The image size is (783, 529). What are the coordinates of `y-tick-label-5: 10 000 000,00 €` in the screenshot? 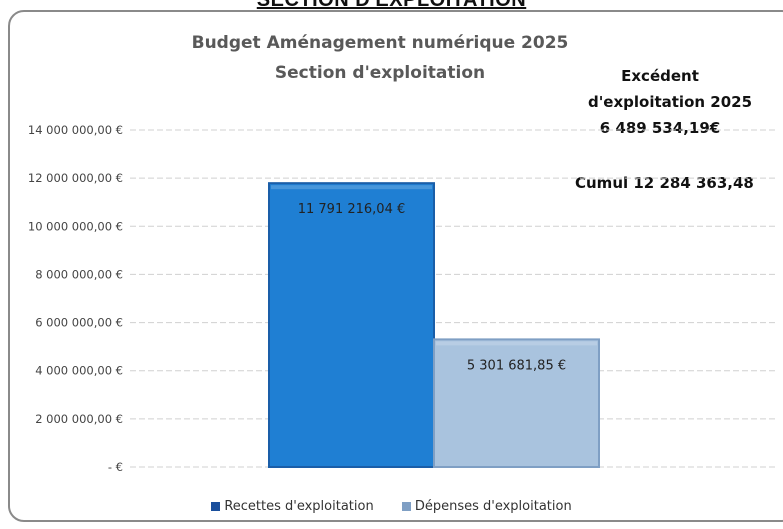 It's located at (75, 226).